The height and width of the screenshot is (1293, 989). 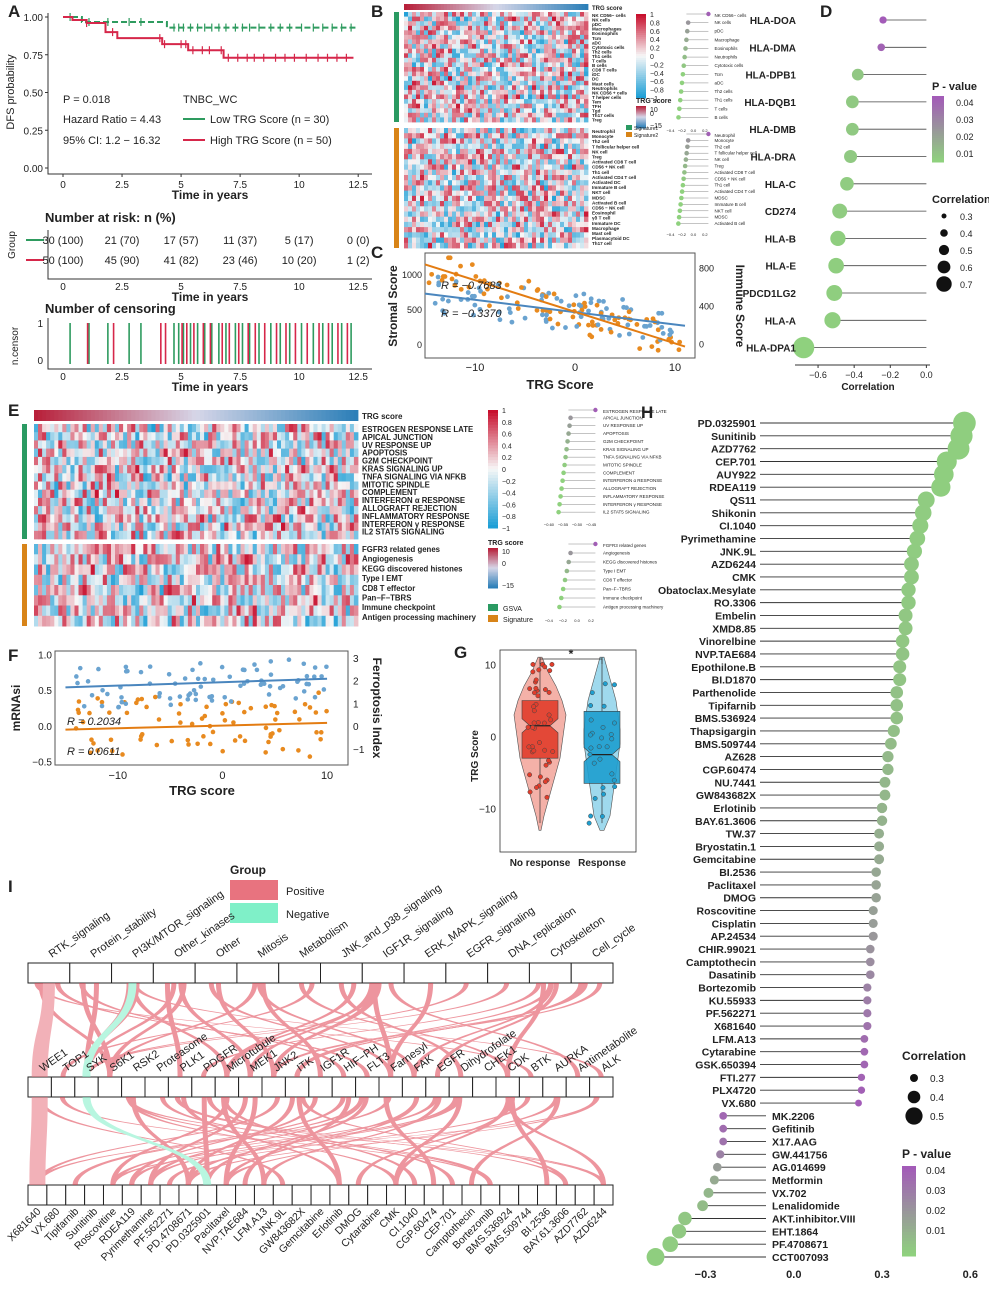 I want to click on trg-legend-gradient, so click(x=641, y=110).